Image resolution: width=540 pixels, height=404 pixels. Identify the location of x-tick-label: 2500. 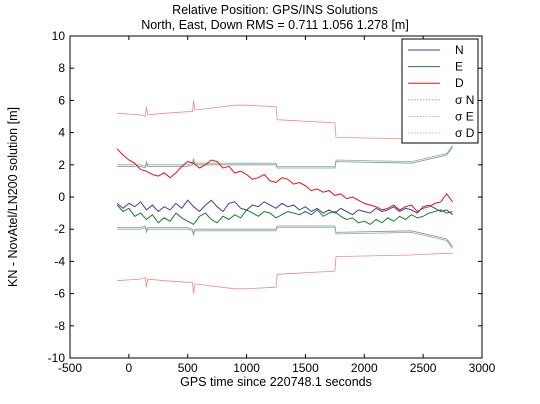
(423, 368).